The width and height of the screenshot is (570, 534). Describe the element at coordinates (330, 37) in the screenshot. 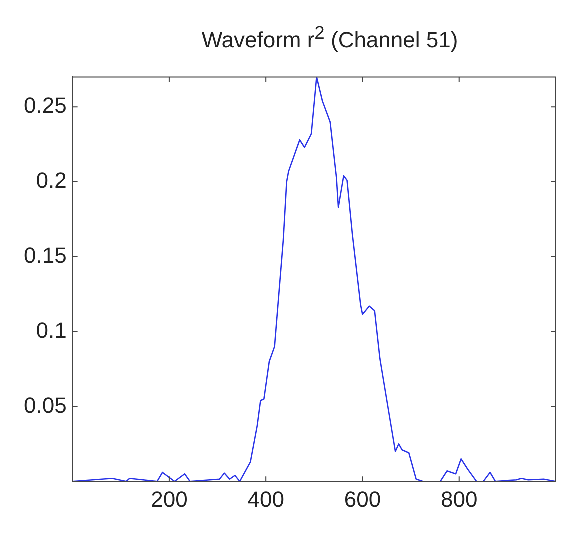

I see `chart-title: Waveform r$^{2}$ (Channel 51)` at that location.